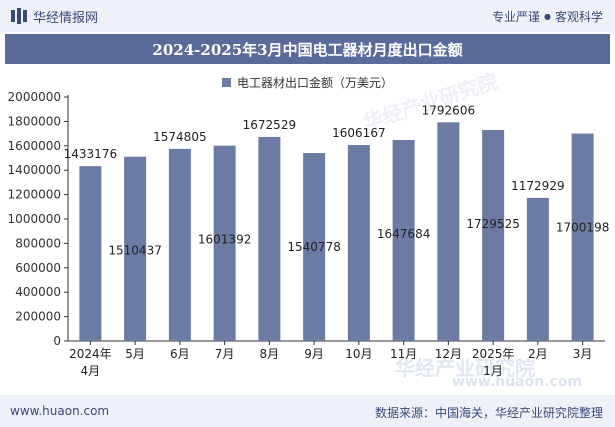 This screenshot has height=427, width=615. What do you see at coordinates (358, 354) in the screenshot?
I see `x-tick-label: 10月` at bounding box center [358, 354].